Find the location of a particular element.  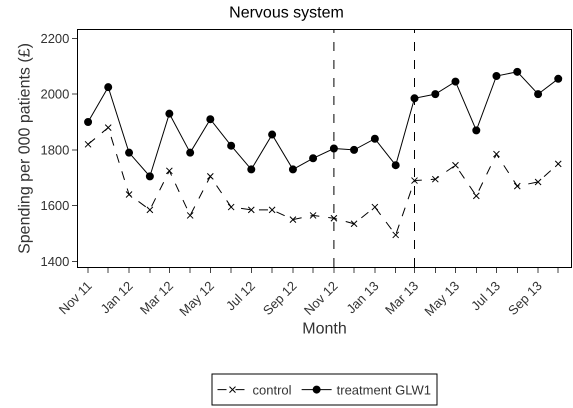

y-axis-title: Spending per 000 patients (£) is located at coordinates (25, 148).